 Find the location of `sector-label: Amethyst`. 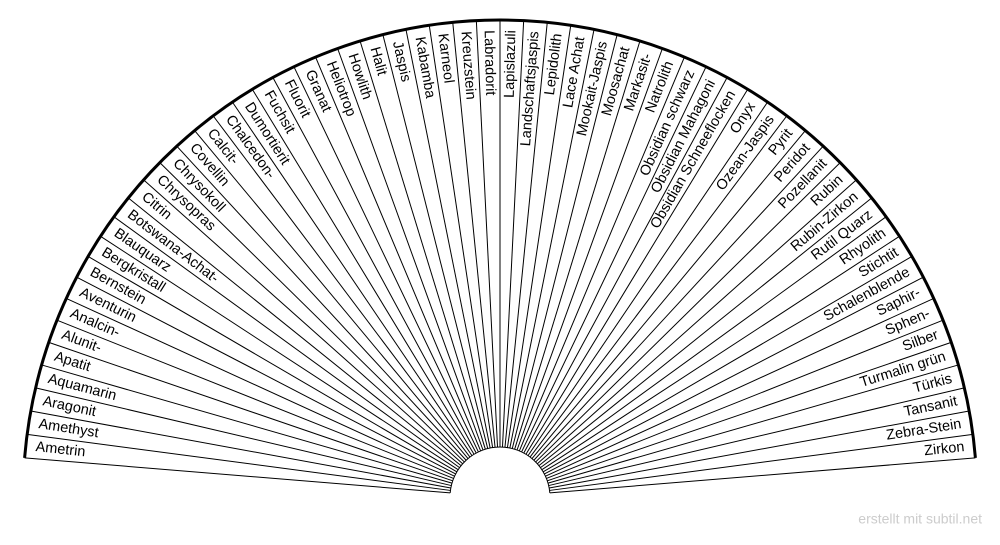

sector-label: Amethyst is located at coordinates (68, 428).